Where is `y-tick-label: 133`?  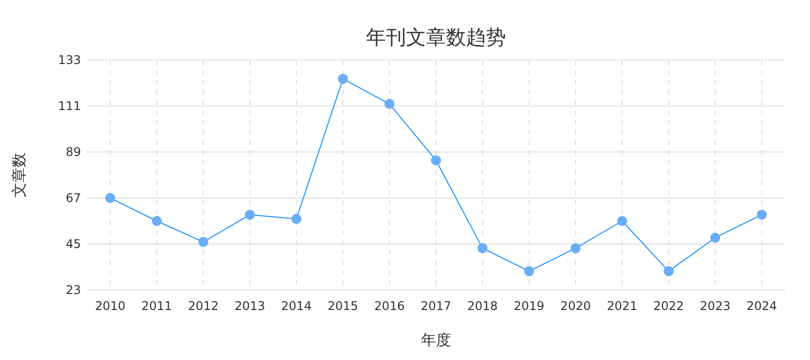 y-tick-label: 133 is located at coordinates (69, 60).